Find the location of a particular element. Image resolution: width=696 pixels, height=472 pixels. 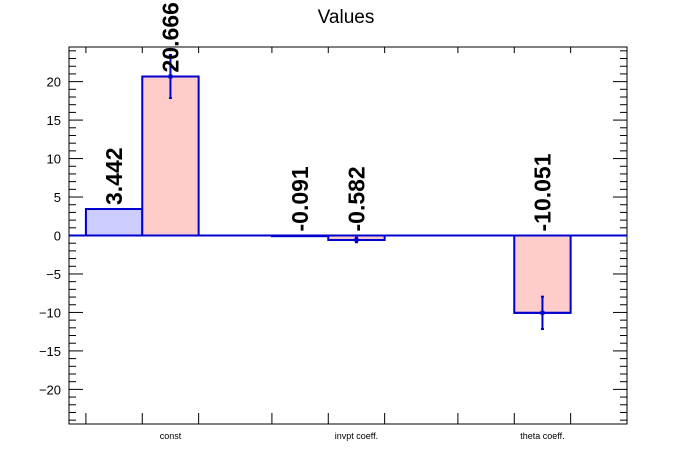

data-label: 3.442 is located at coordinates (114, 176).